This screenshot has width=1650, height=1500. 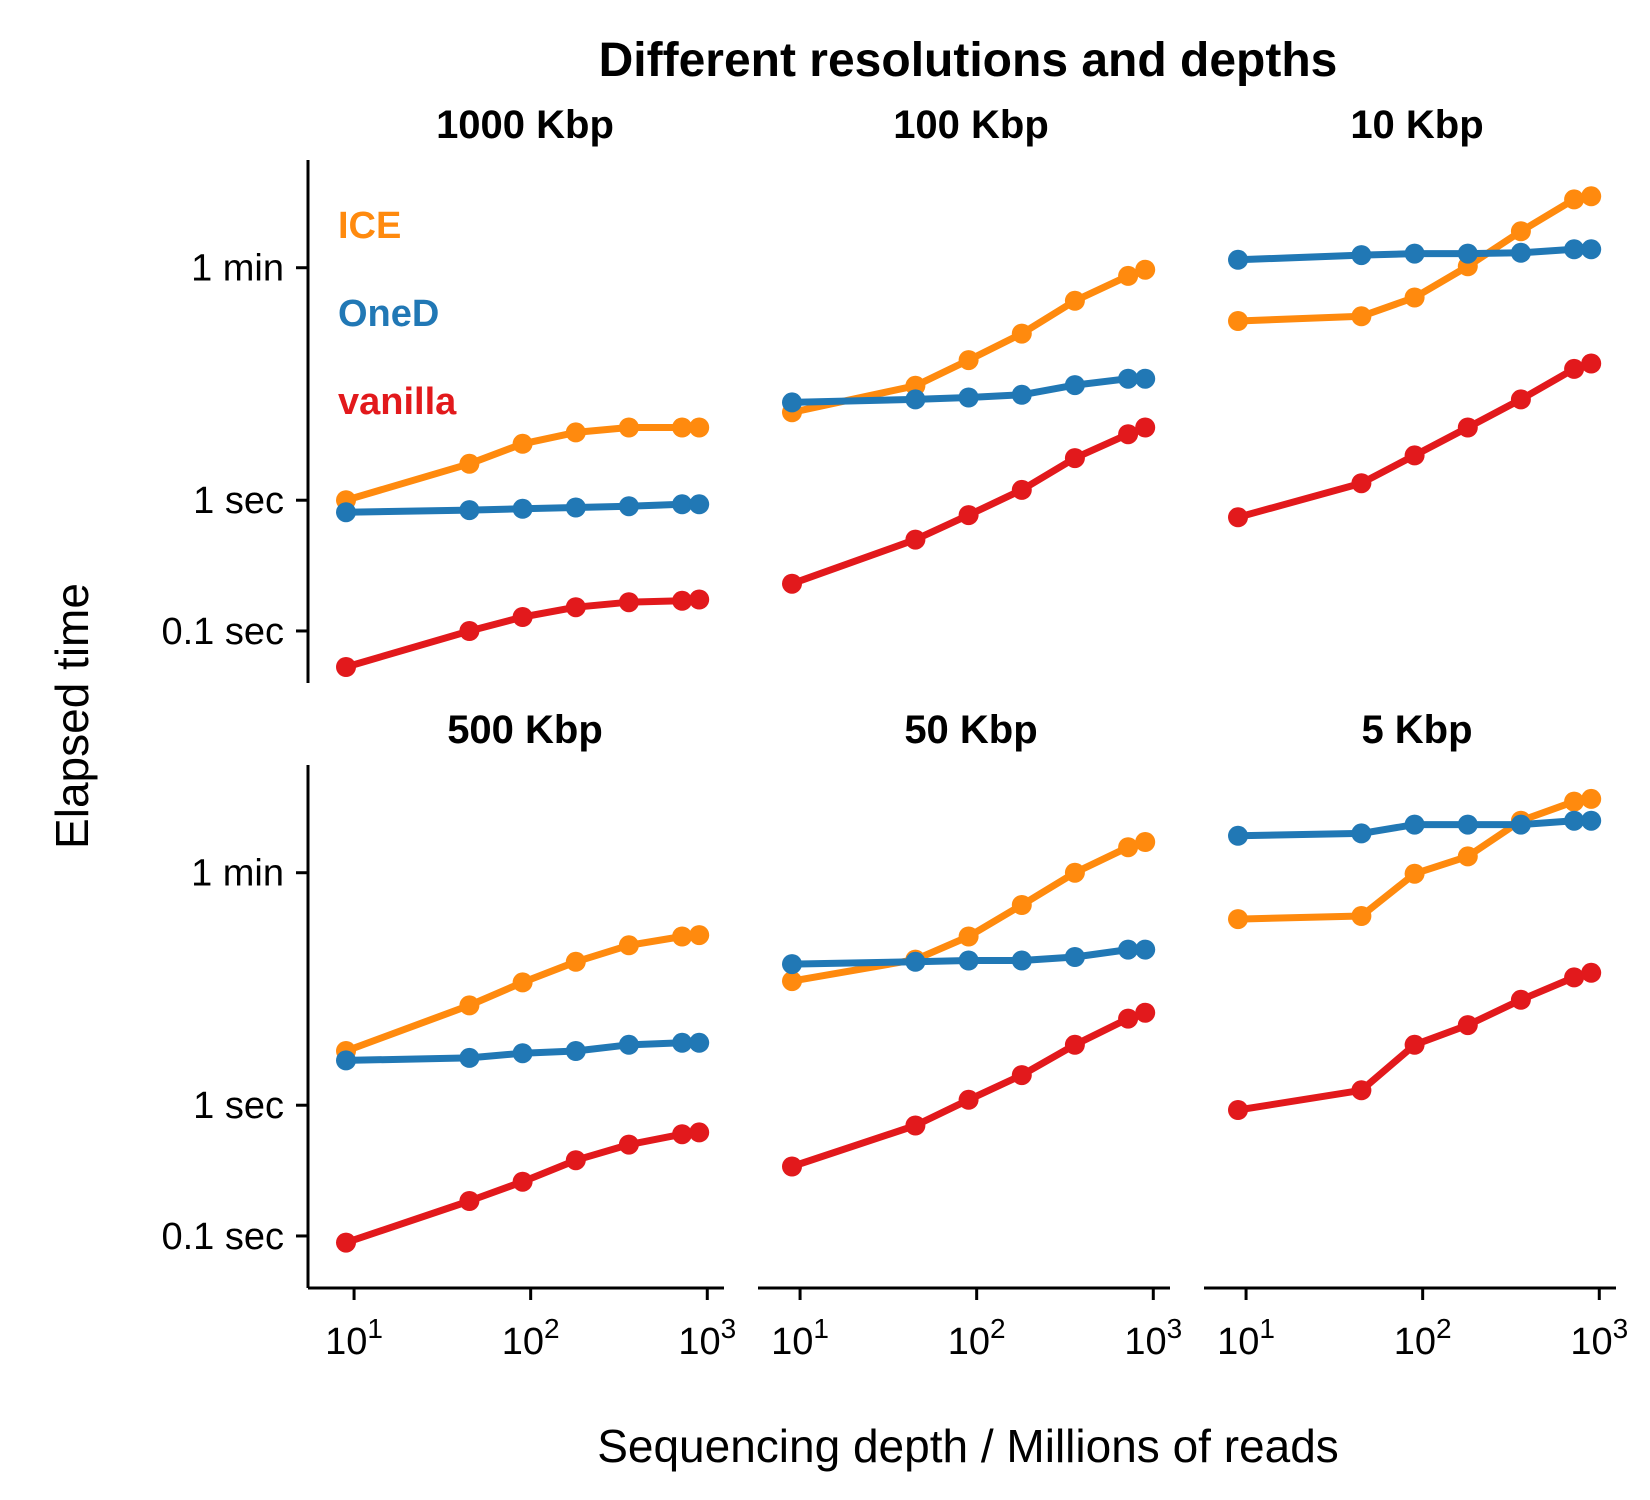 What do you see at coordinates (1416, 730) in the screenshot?
I see `panel-title: 5 Kbp` at bounding box center [1416, 730].